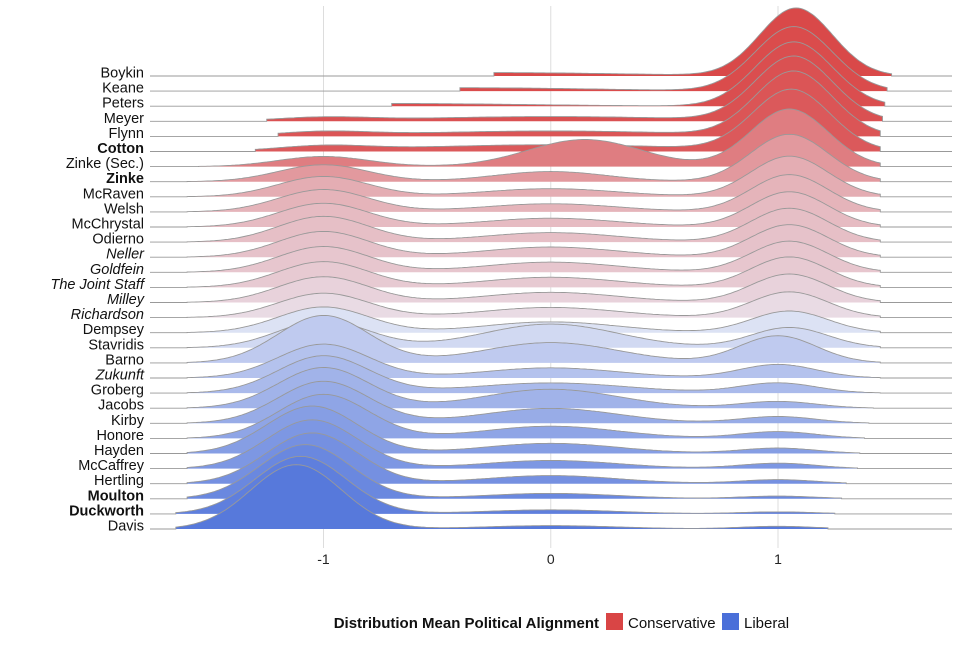  What do you see at coordinates (98, 285) in the screenshot?
I see `y-label: The Joint Staff` at bounding box center [98, 285].